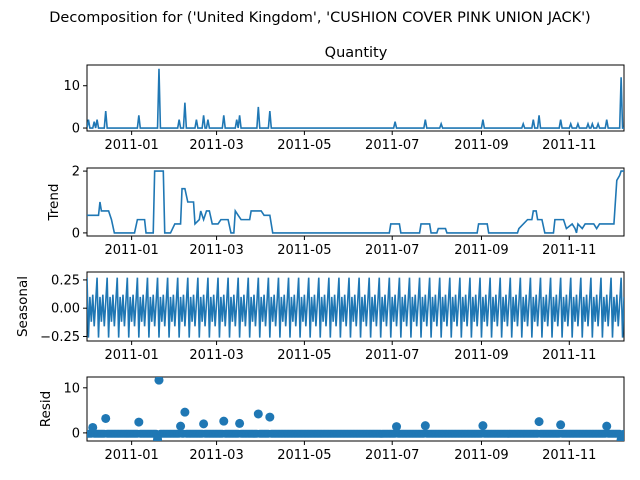  What do you see at coordinates (65, 309) in the screenshot?
I see `y-tick-label: 0.00` at bounding box center [65, 309].